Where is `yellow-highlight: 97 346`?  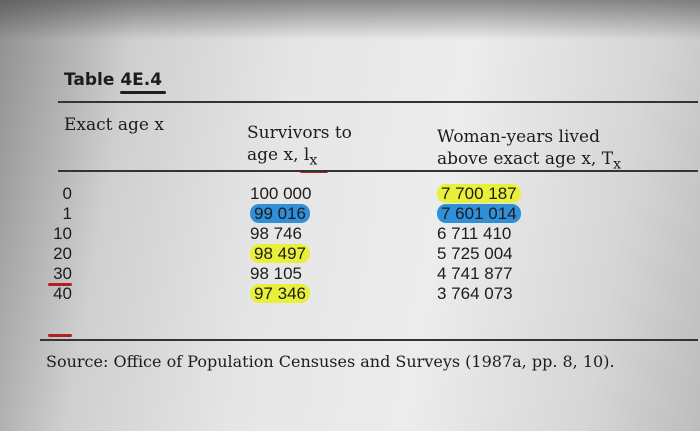 yellow-highlight: 97 346 is located at coordinates (280, 293).